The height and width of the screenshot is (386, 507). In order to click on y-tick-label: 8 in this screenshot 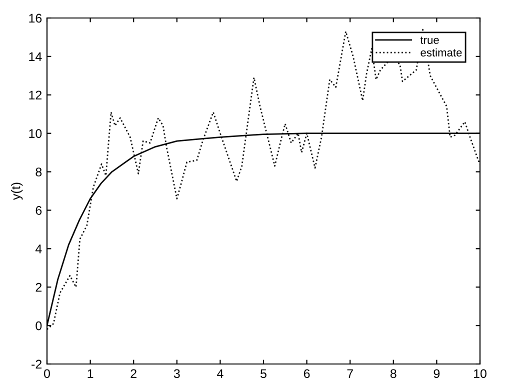, I will do `click(39, 172)`.